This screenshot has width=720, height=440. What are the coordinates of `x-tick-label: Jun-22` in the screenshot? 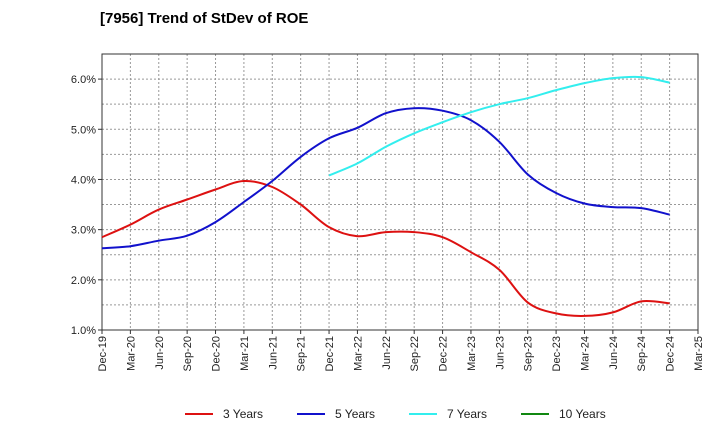 It's located at (387, 353).